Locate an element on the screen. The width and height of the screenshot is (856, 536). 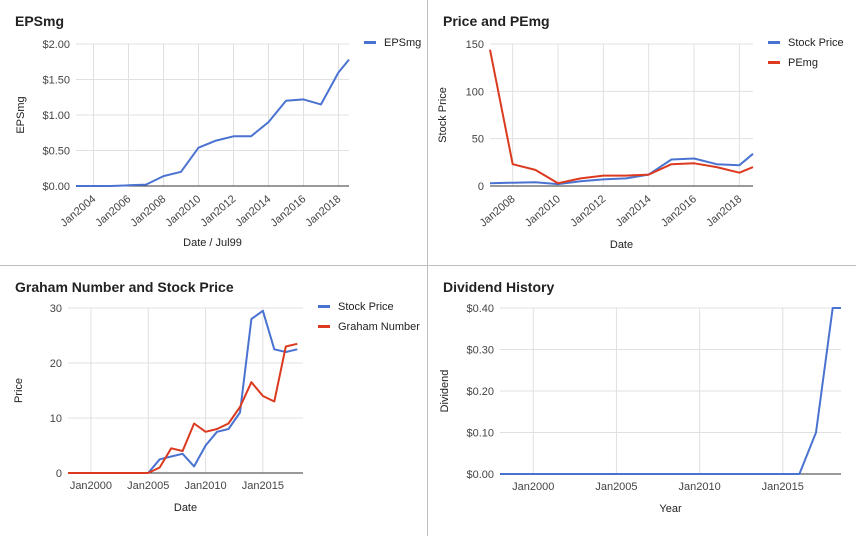
y-axis-title: Price is located at coordinates (19, 390).